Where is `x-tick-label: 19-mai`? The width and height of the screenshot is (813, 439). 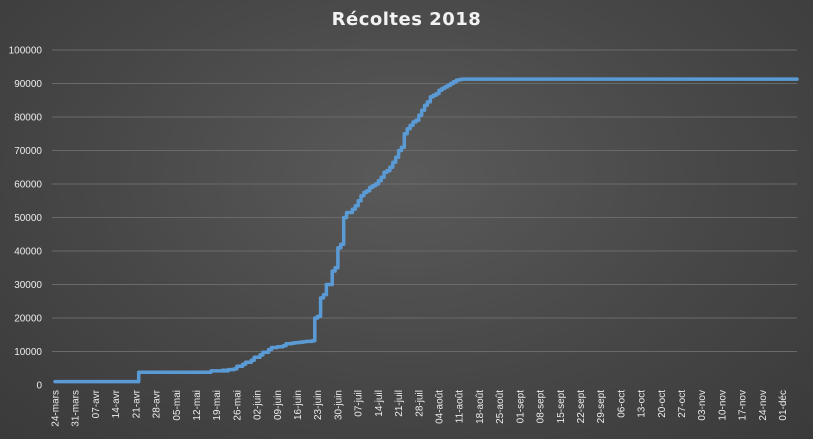
x-tick-label: 19-mai is located at coordinates (217, 405).